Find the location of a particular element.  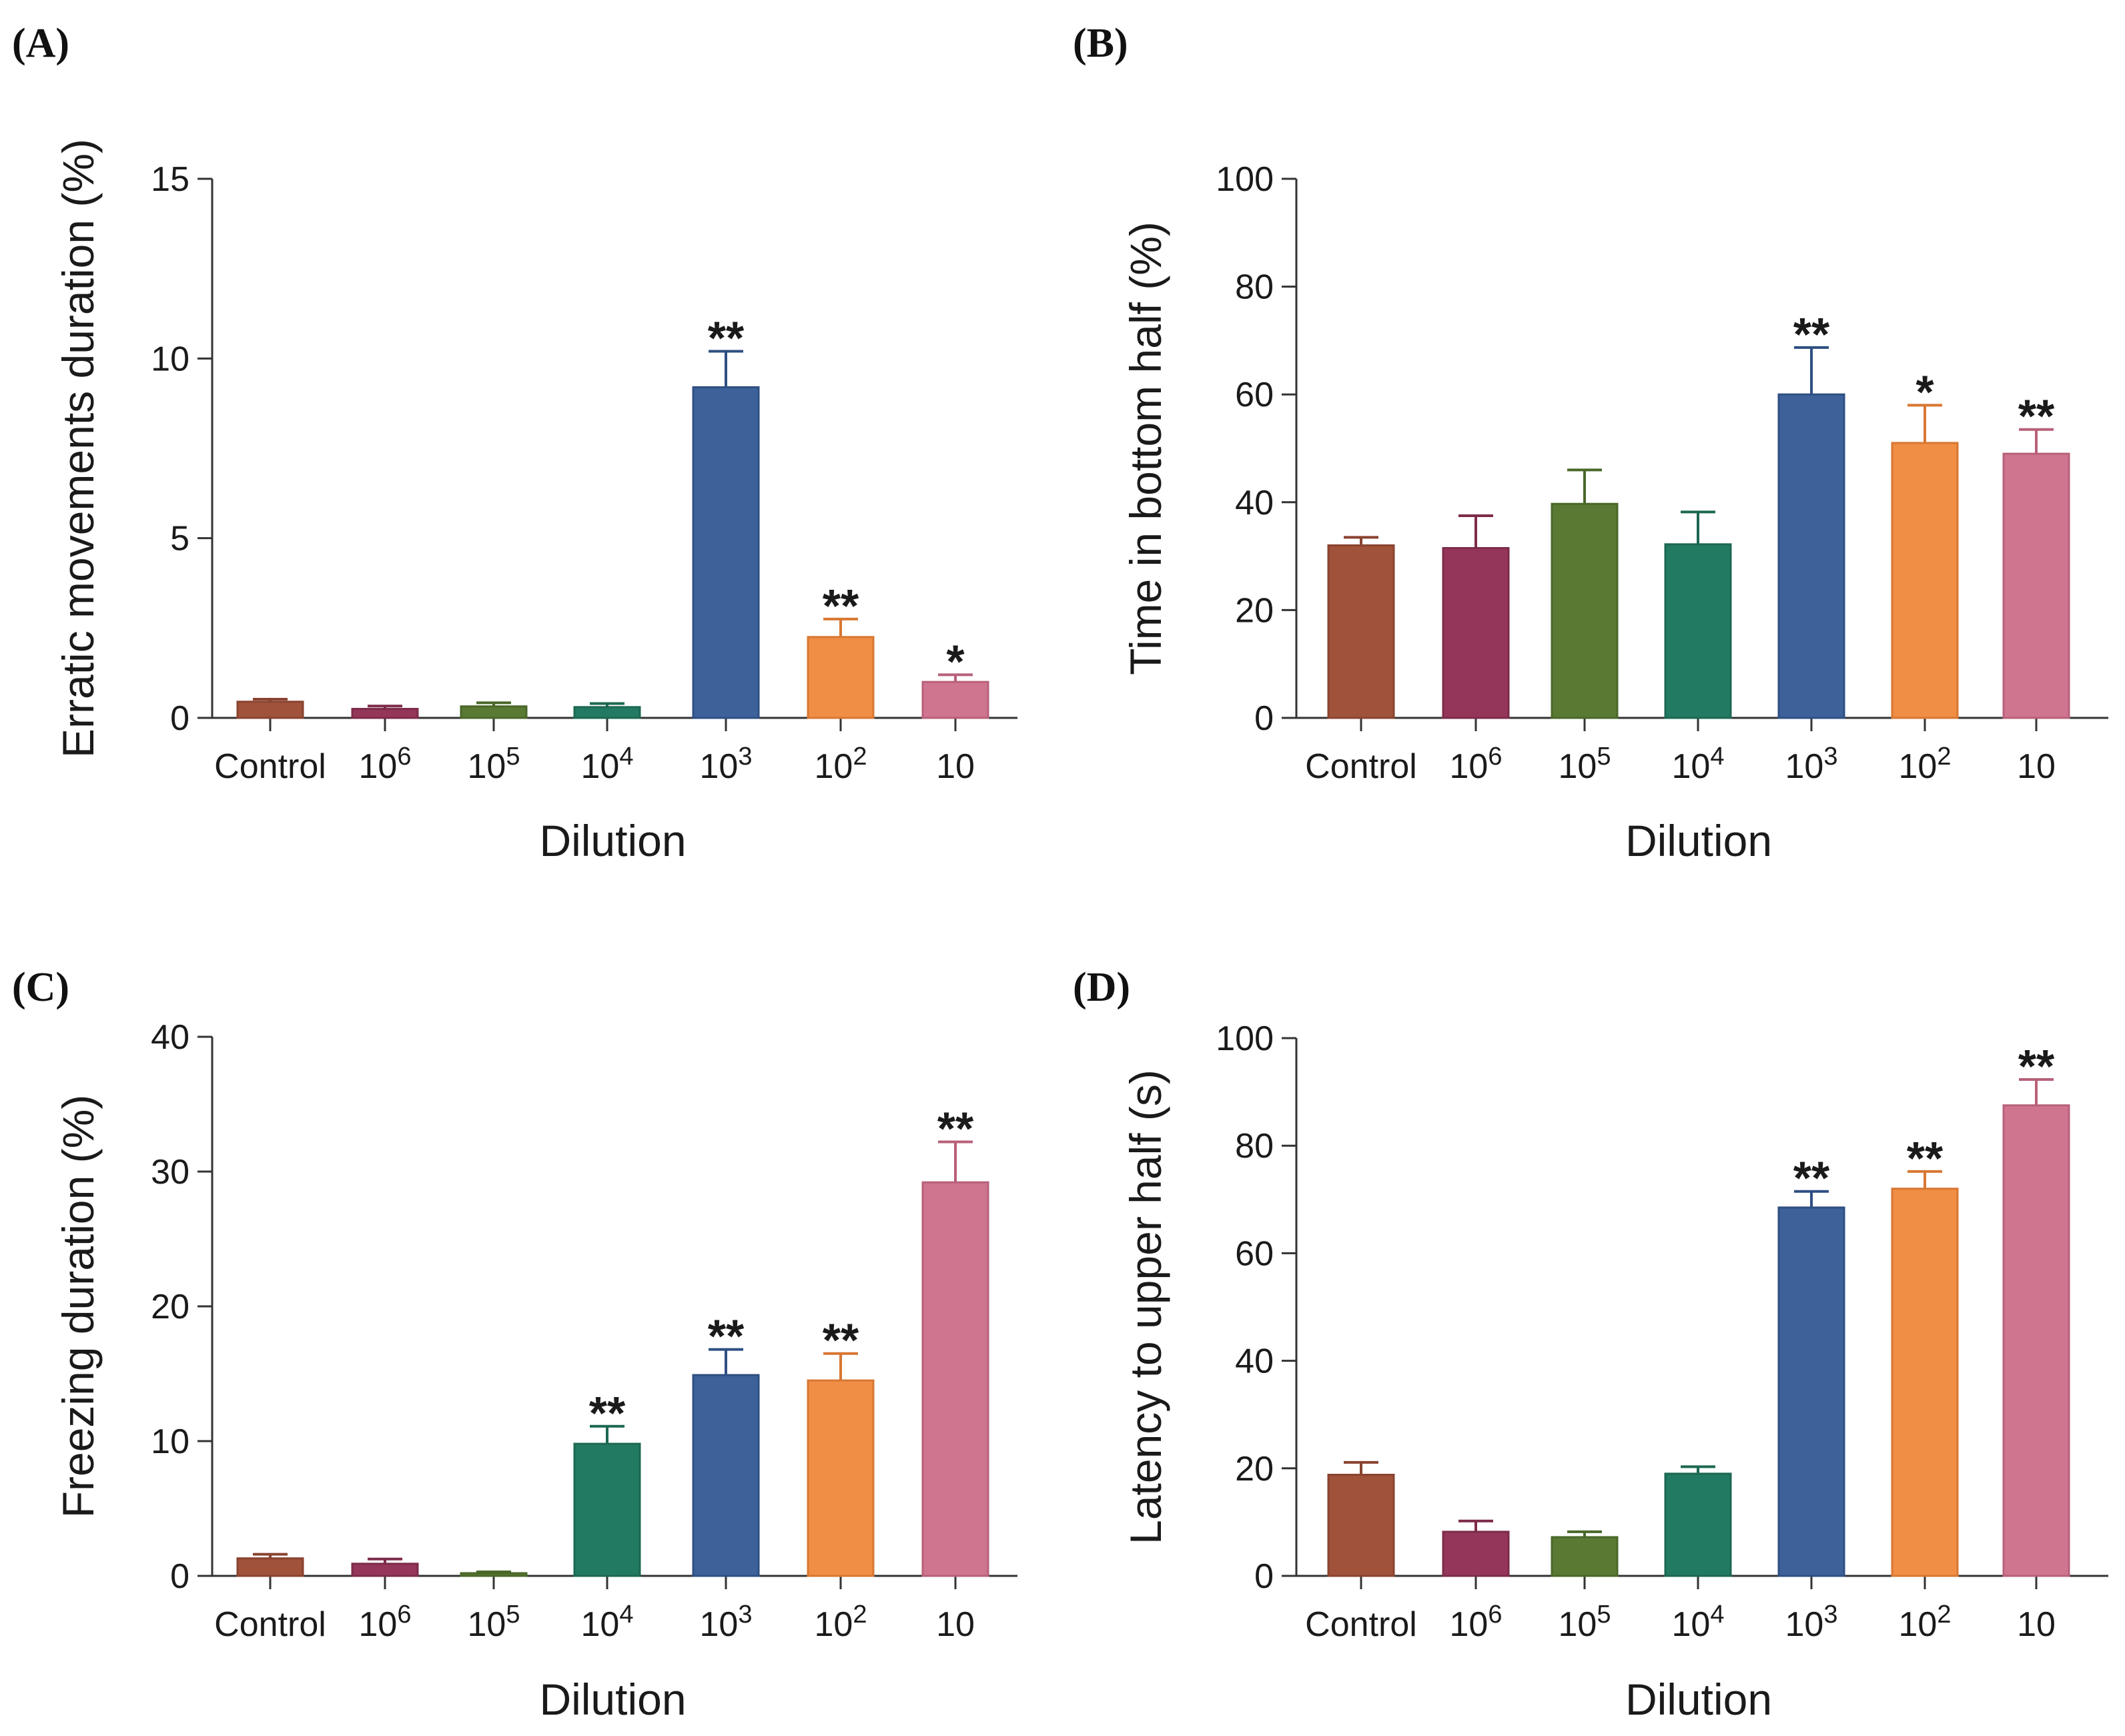

panel-label: (B) is located at coordinates (1100, 43).